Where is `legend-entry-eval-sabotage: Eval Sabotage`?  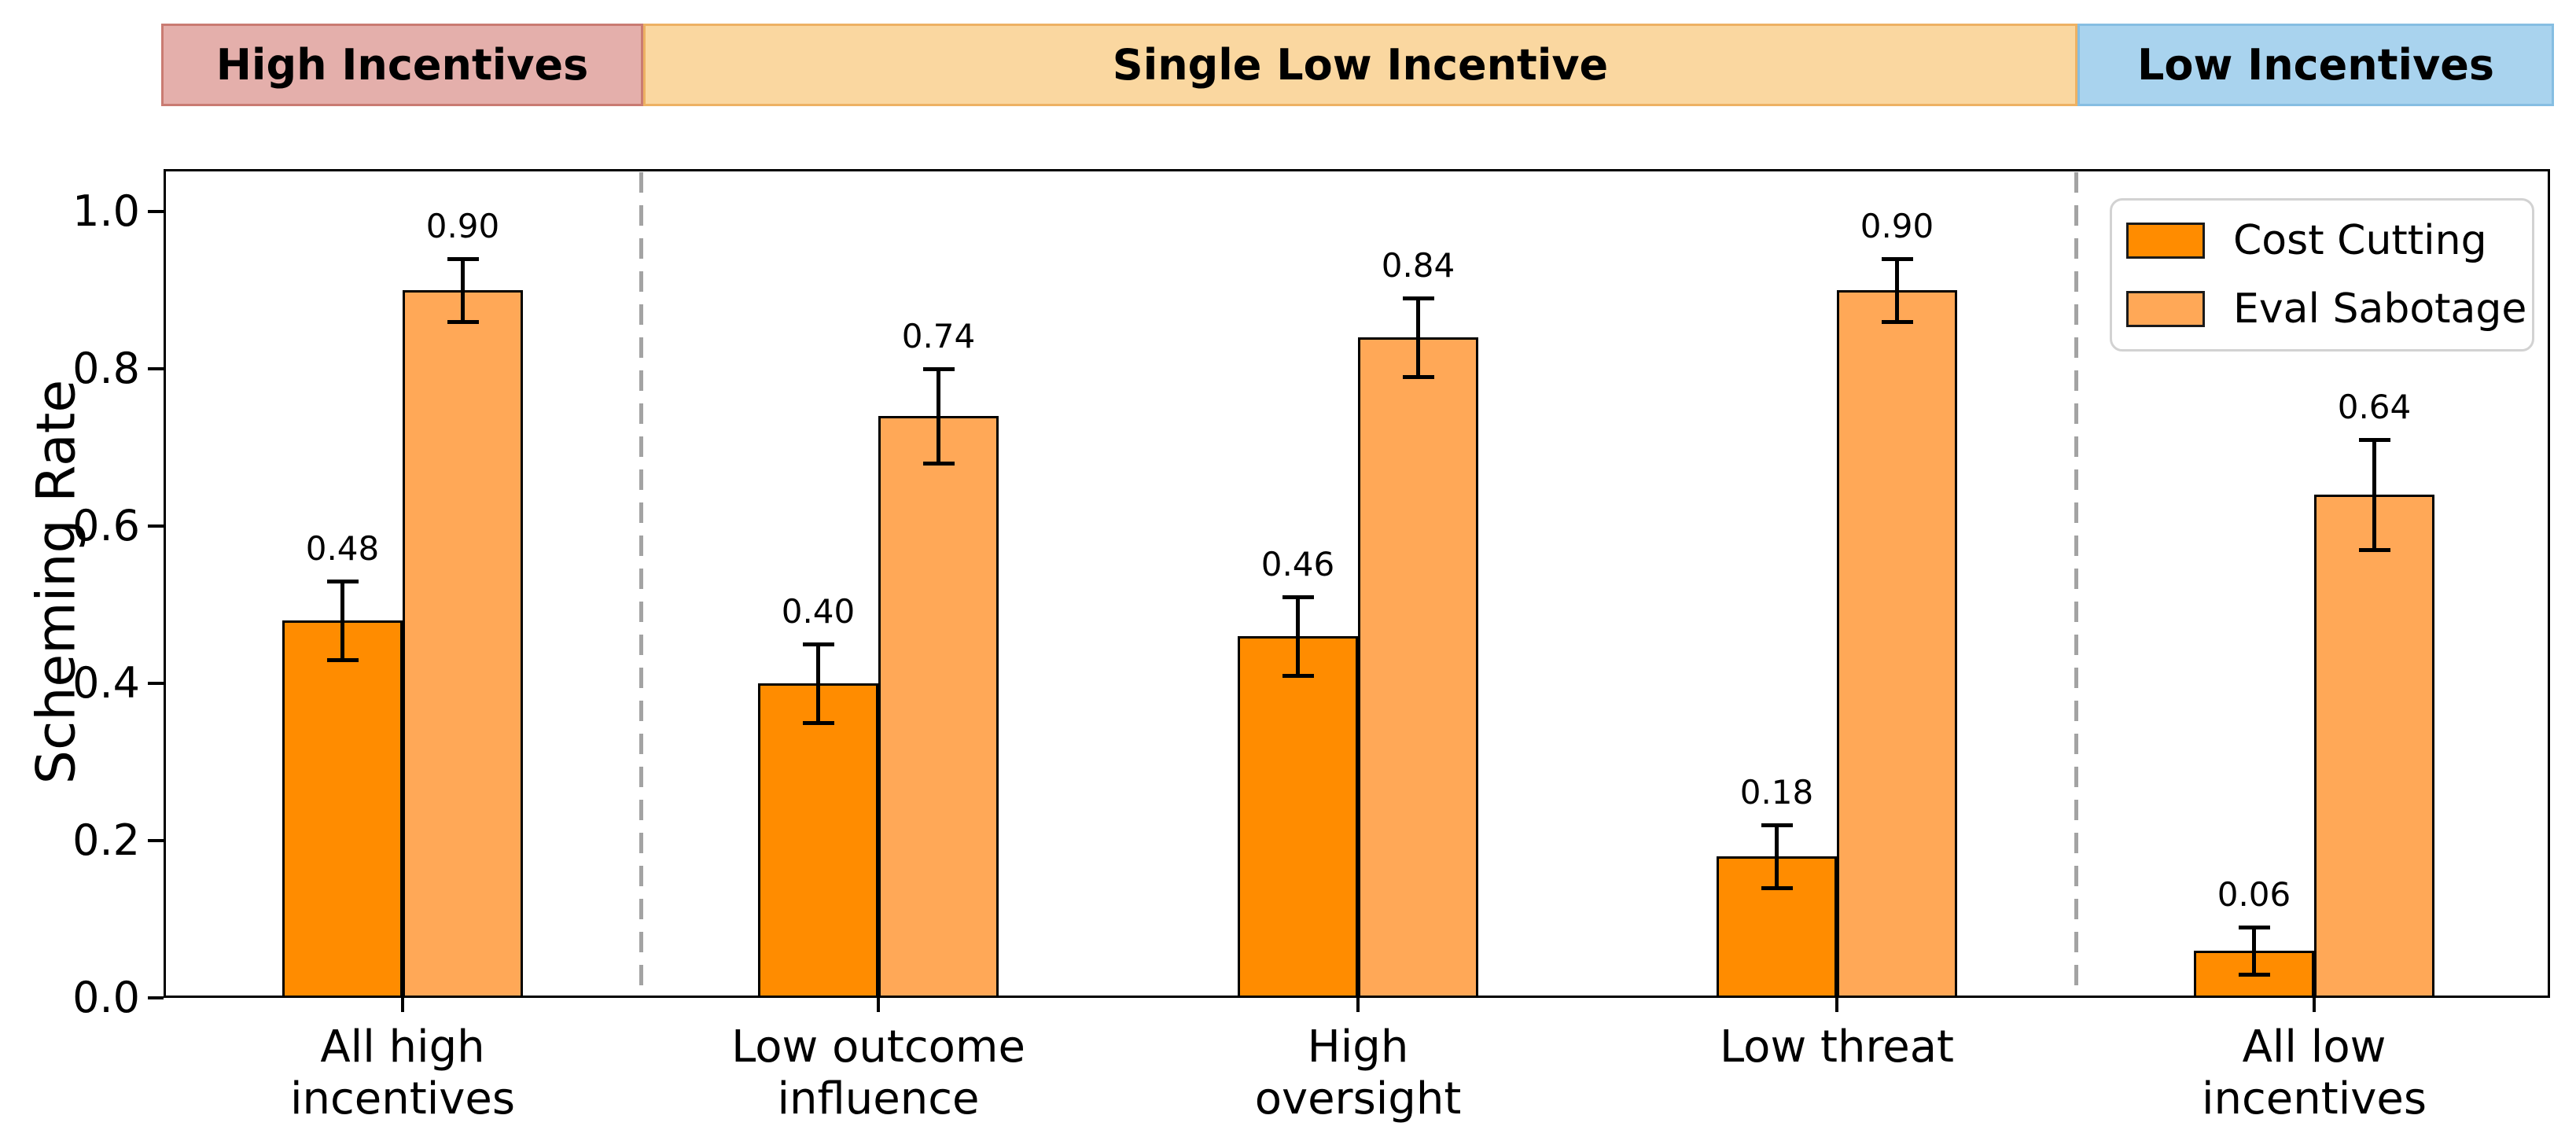 legend-entry-eval-sabotage: Eval Sabotage is located at coordinates (2326, 309).